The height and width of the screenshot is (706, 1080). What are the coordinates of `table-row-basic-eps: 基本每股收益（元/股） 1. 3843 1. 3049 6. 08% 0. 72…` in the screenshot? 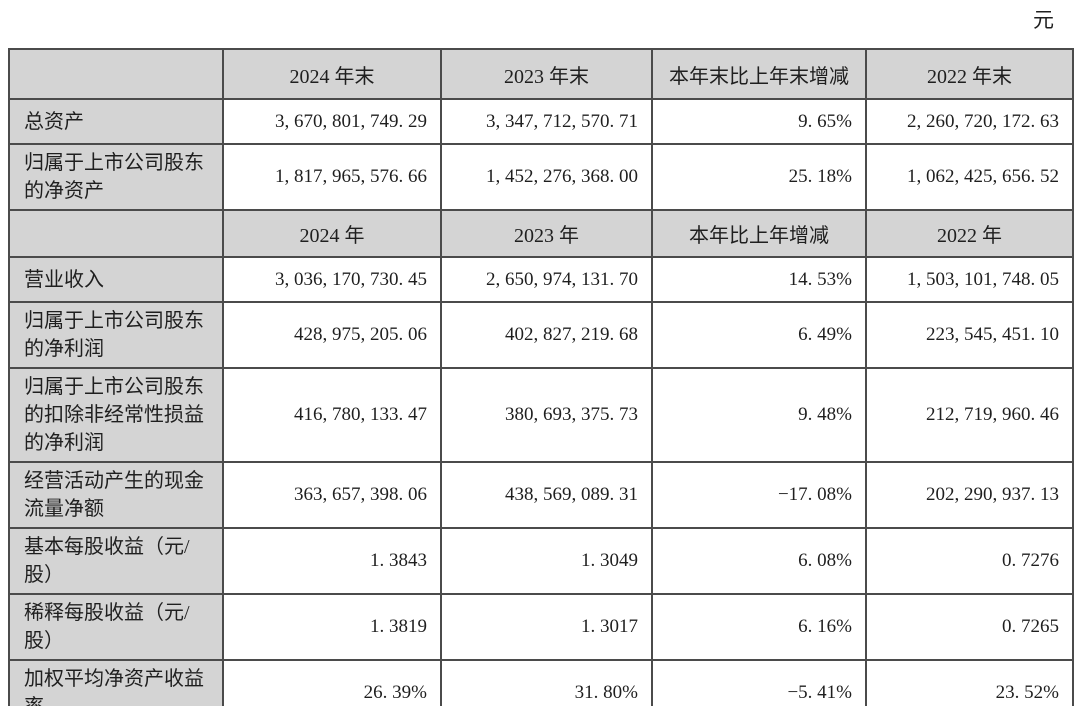 It's located at (541, 561).